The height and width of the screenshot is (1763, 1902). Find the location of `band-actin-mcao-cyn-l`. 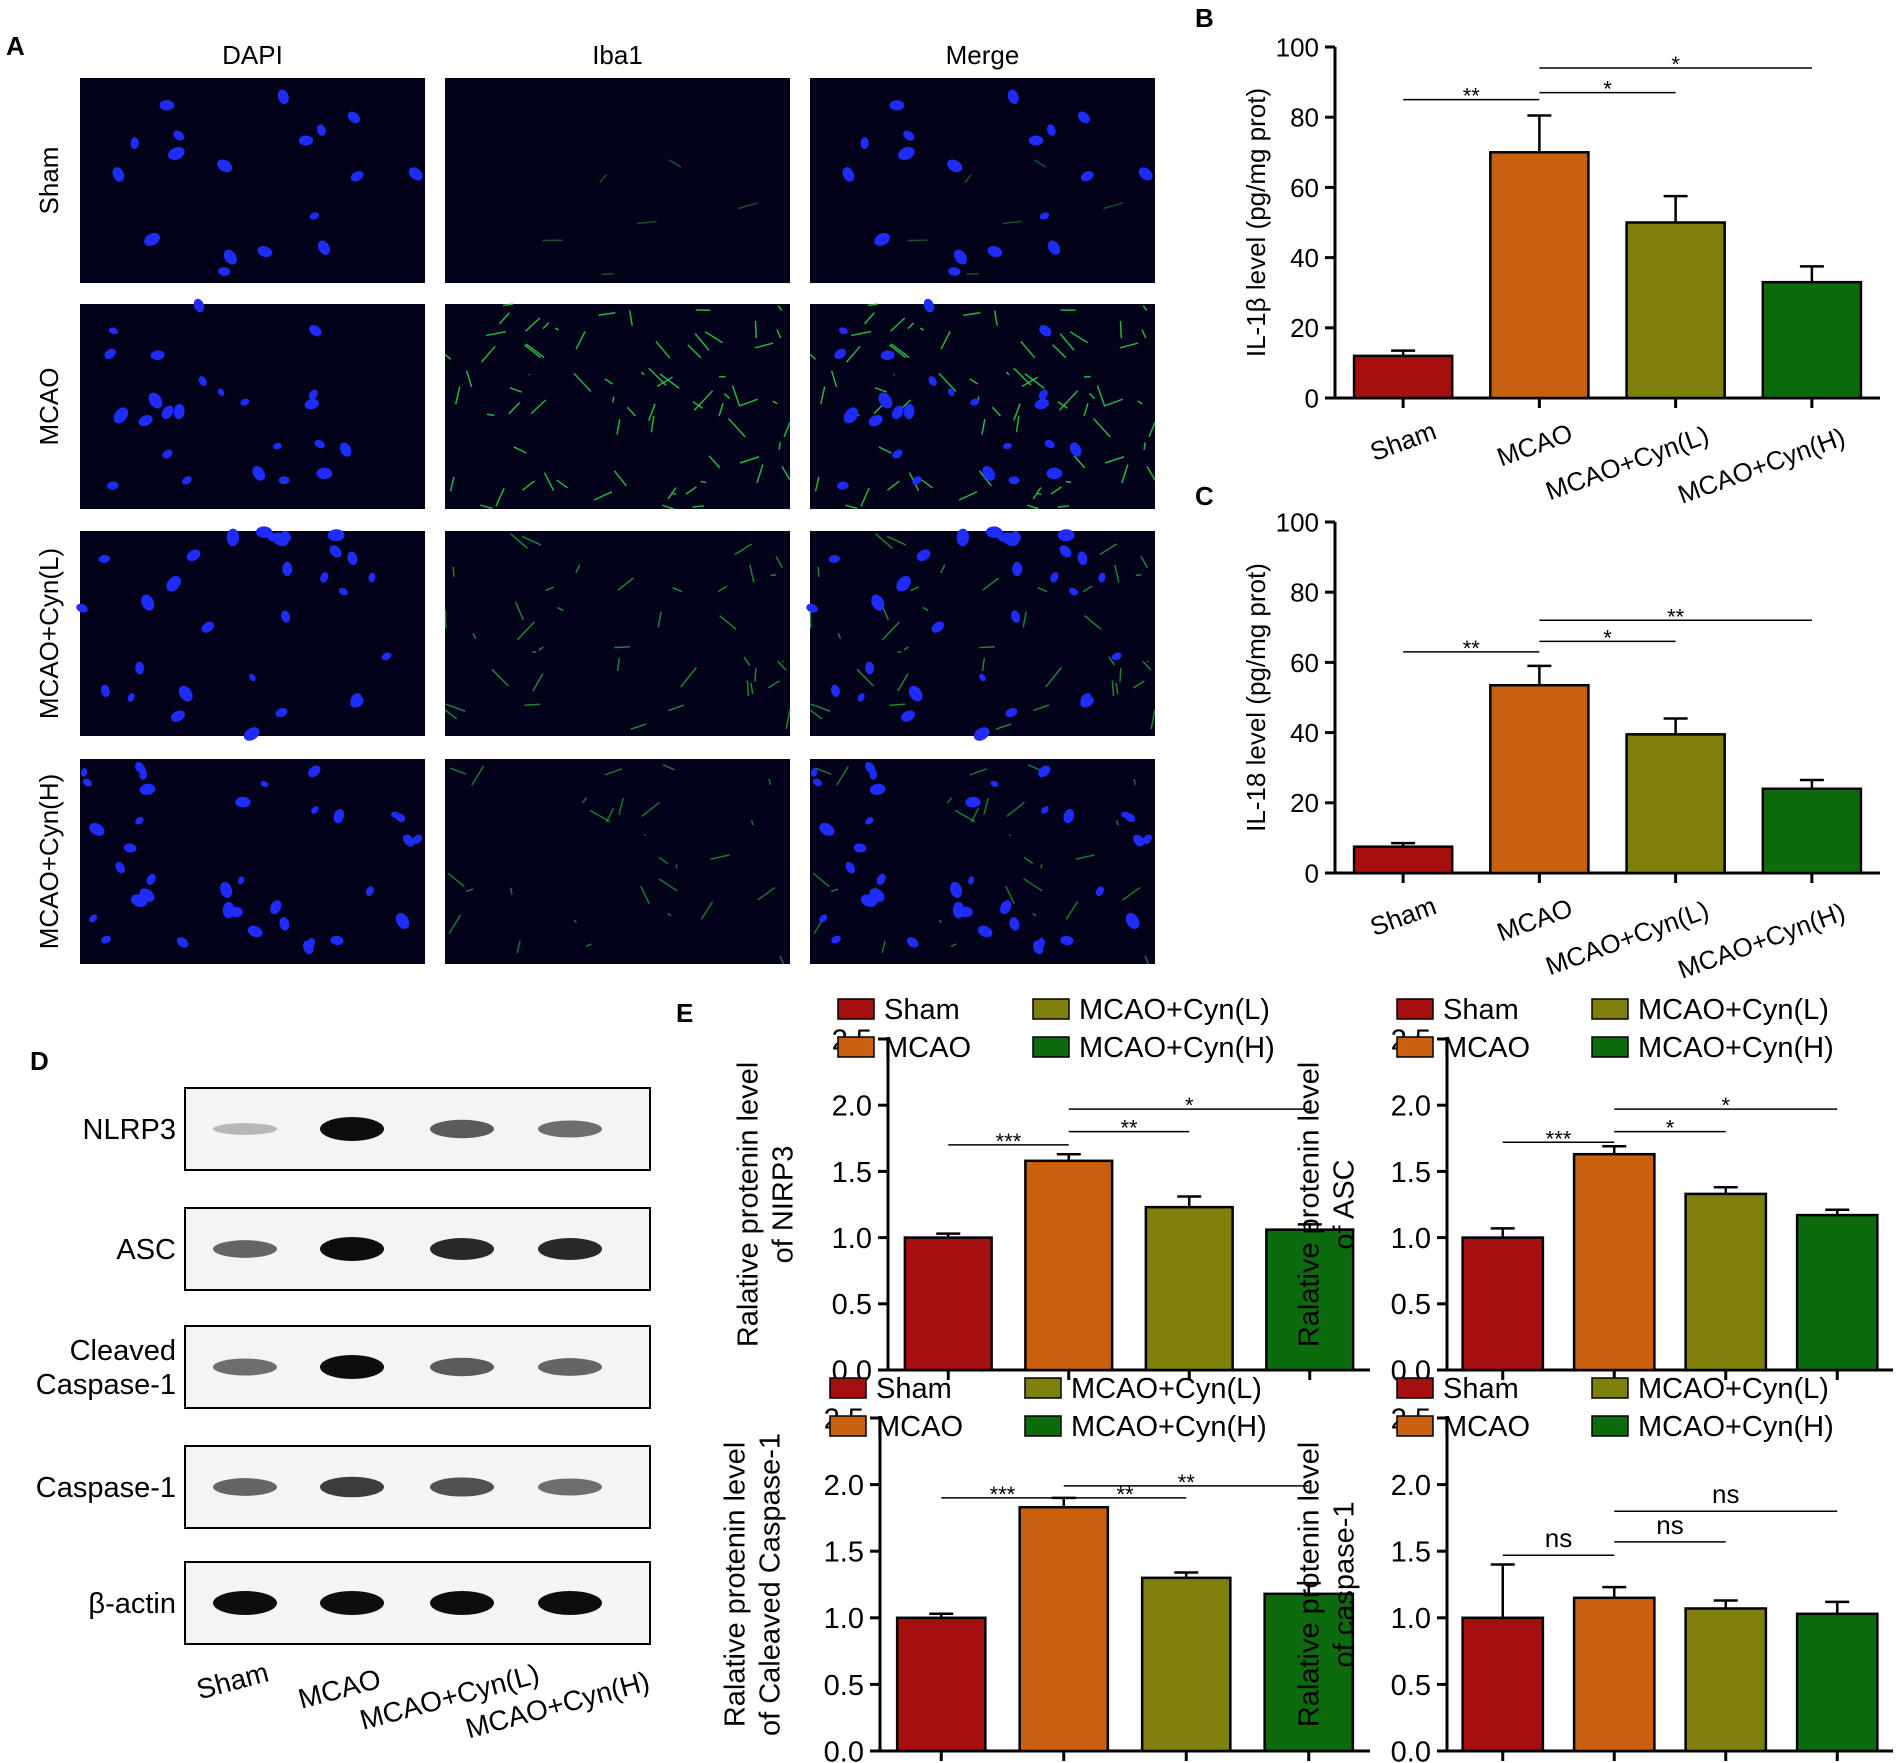

band-actin-mcao-cyn-l is located at coordinates (462, 1603).